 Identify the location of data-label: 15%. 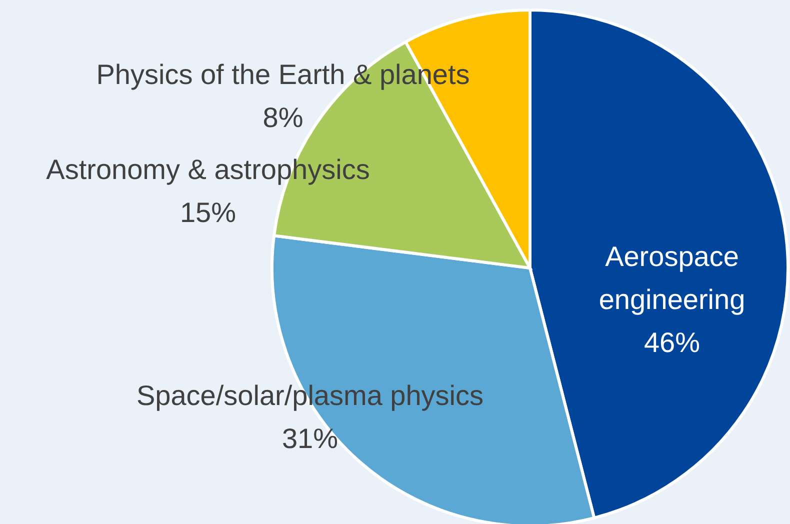
(208, 212).